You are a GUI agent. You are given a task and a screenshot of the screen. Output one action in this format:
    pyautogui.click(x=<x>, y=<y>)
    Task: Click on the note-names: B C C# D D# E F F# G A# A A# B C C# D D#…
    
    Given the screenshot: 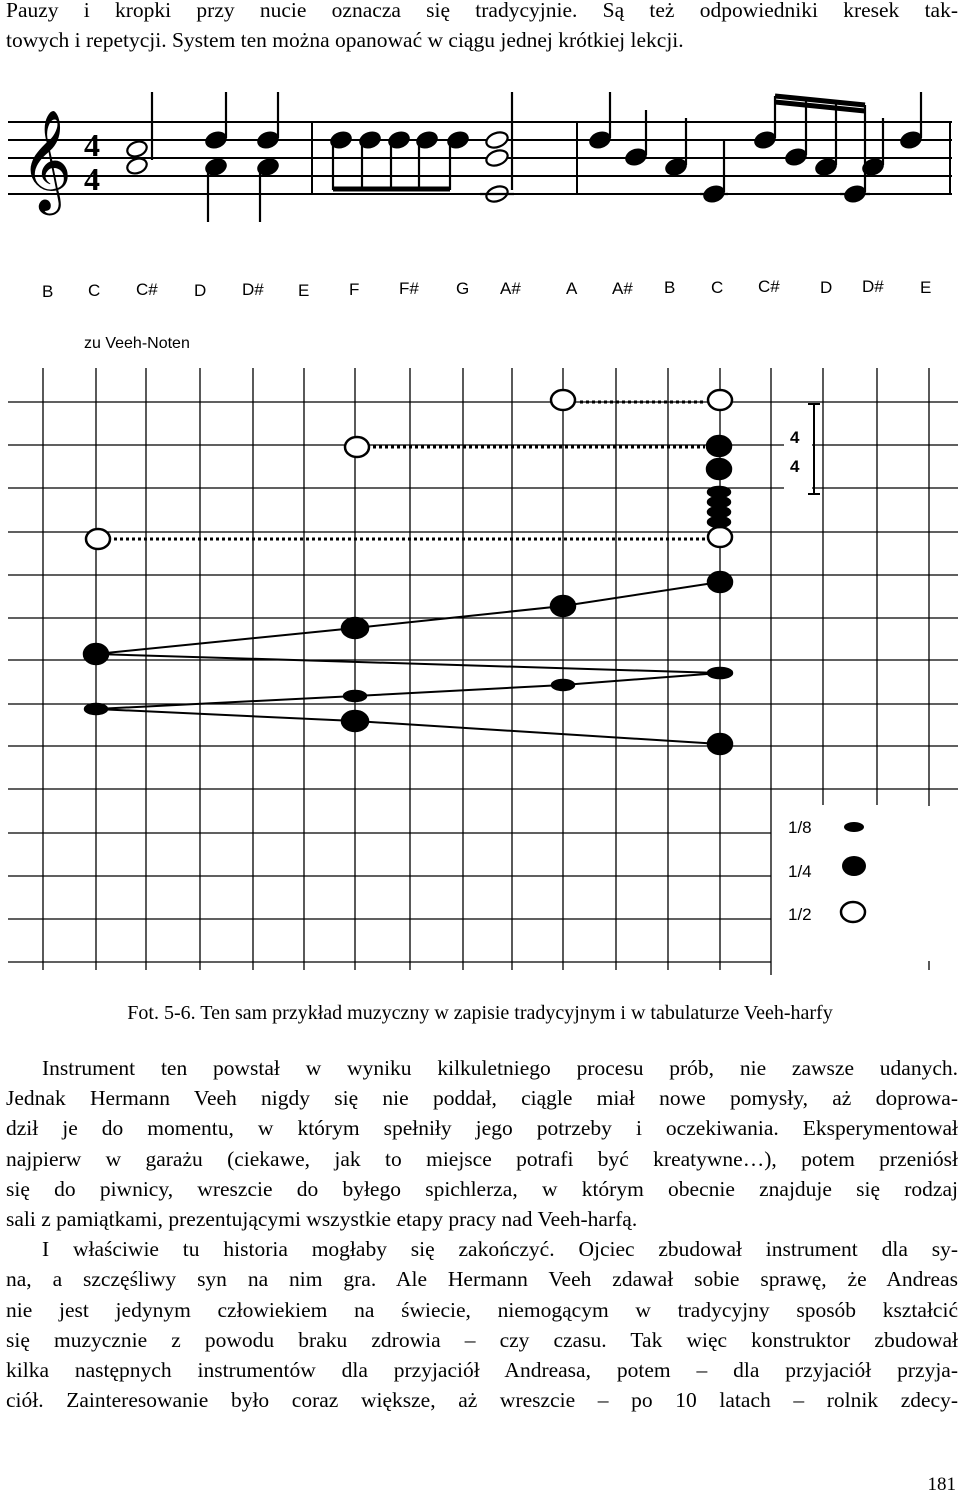 What is the action you would take?
    pyautogui.click(x=486, y=289)
    